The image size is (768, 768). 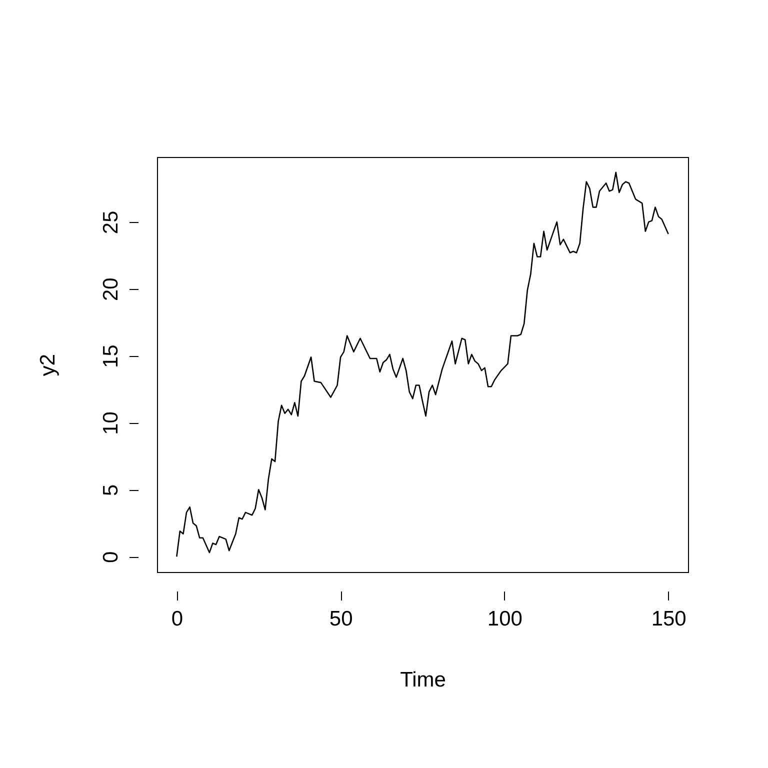 I want to click on y-tick-label: 15, so click(x=111, y=356).